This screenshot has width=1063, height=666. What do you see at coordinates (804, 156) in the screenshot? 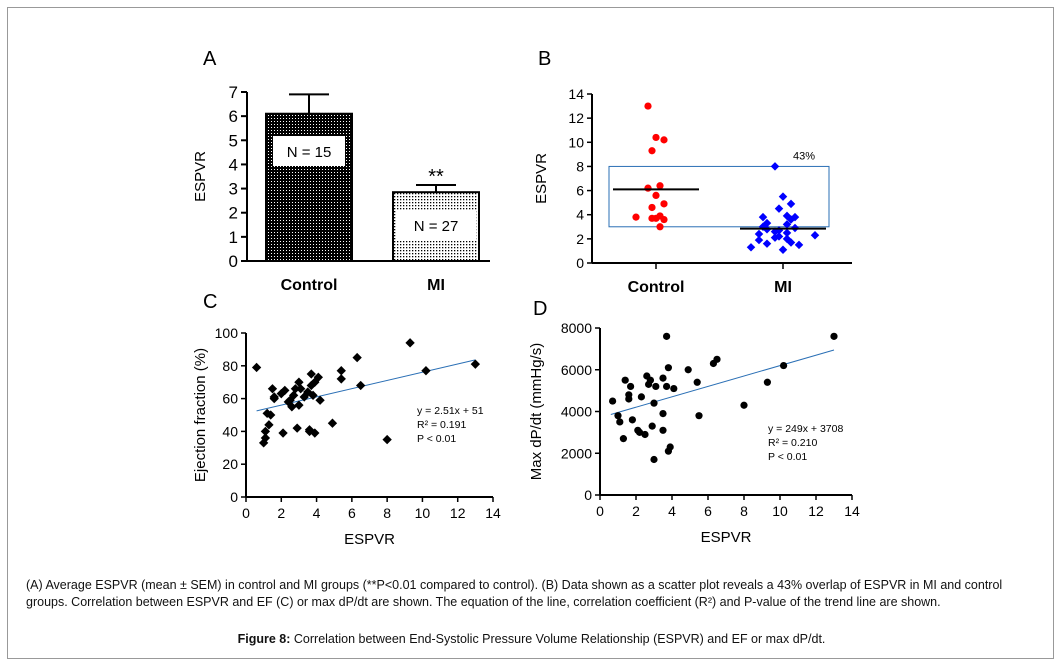
I see `overlap-label: 43%` at bounding box center [804, 156].